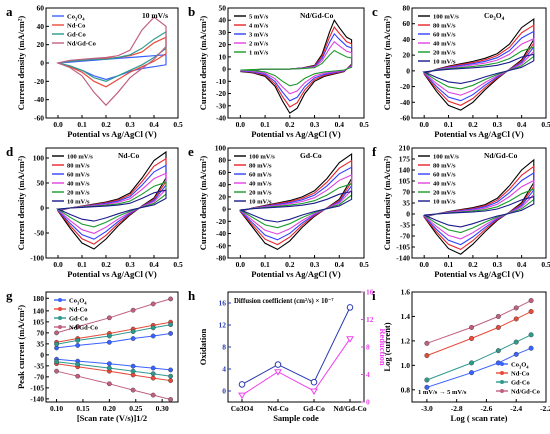 This screenshot has height=434, width=550. I want to click on y-tick-label: 70, so click(41, 332).